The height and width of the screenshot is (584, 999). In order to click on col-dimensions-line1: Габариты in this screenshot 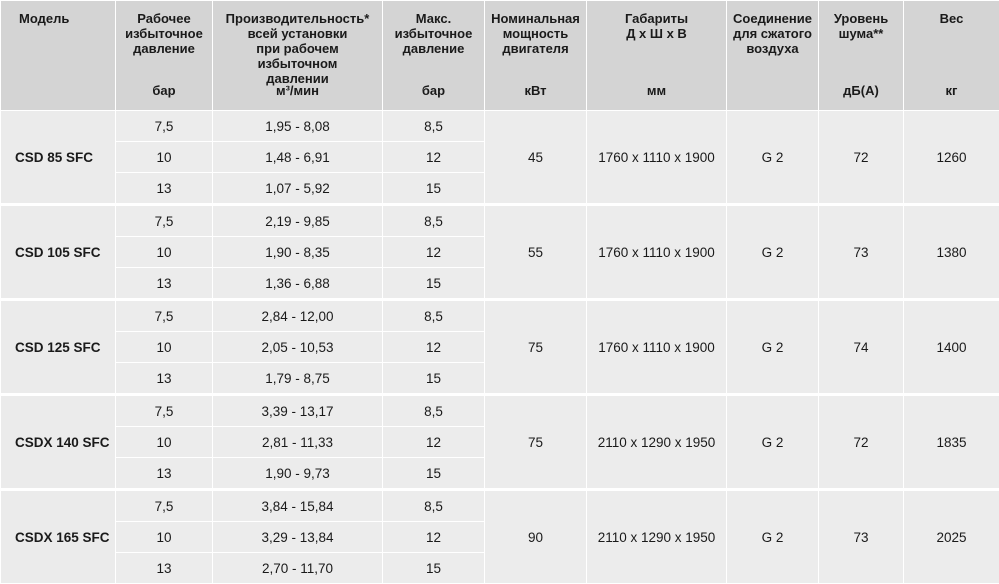, I will do `click(656, 18)`.